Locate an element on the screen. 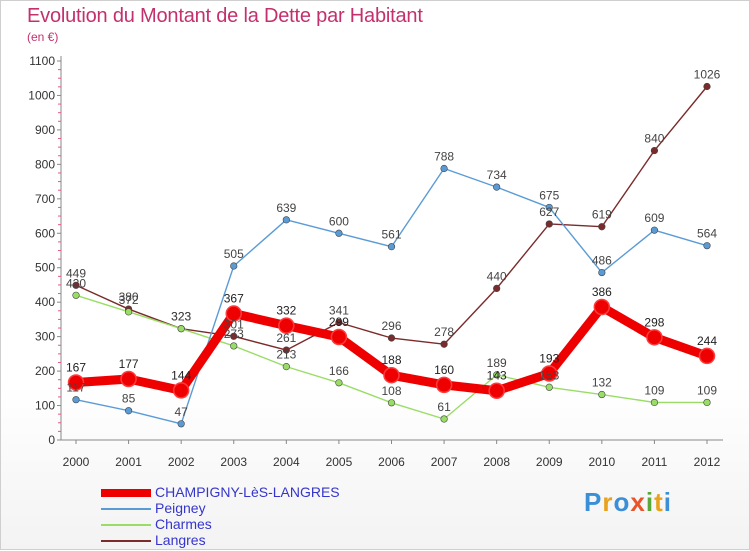  data-label: 323 is located at coordinates (181, 317).